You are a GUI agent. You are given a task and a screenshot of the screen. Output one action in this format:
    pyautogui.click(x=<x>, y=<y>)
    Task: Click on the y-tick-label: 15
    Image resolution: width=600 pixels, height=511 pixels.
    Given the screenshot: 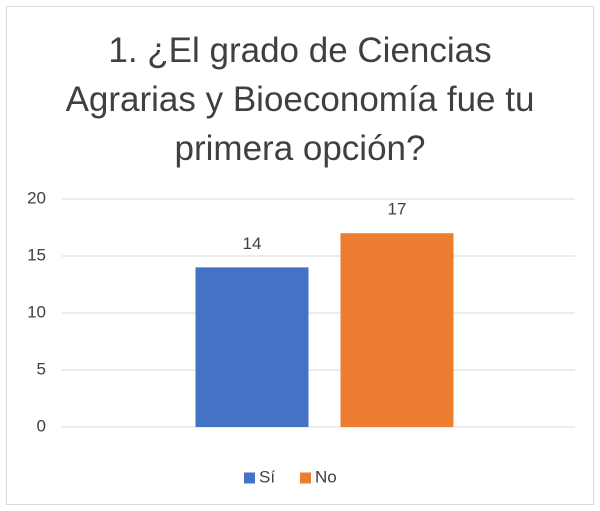 What is the action you would take?
    pyautogui.click(x=36, y=254)
    